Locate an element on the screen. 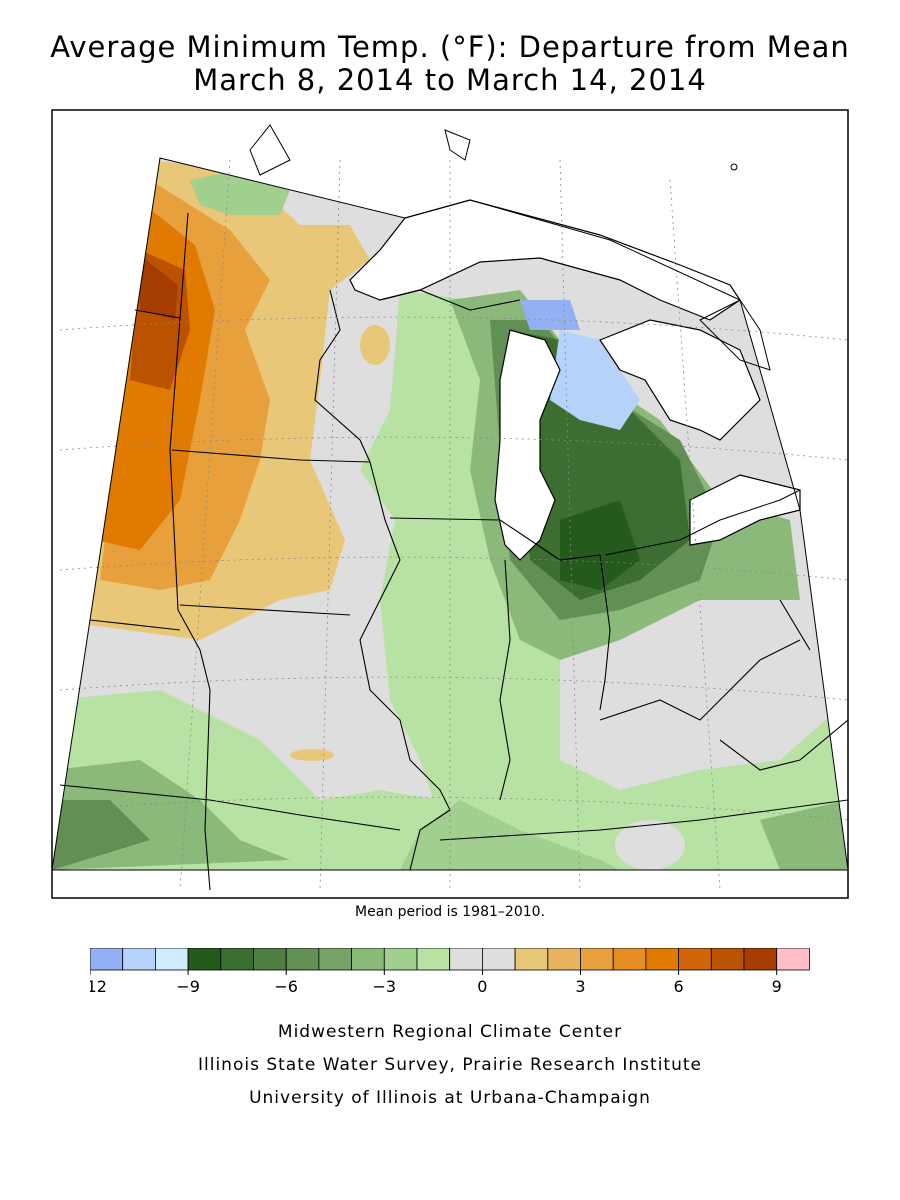 The image size is (900, 1200). border-nd-sd is located at coordinates (157, 314).